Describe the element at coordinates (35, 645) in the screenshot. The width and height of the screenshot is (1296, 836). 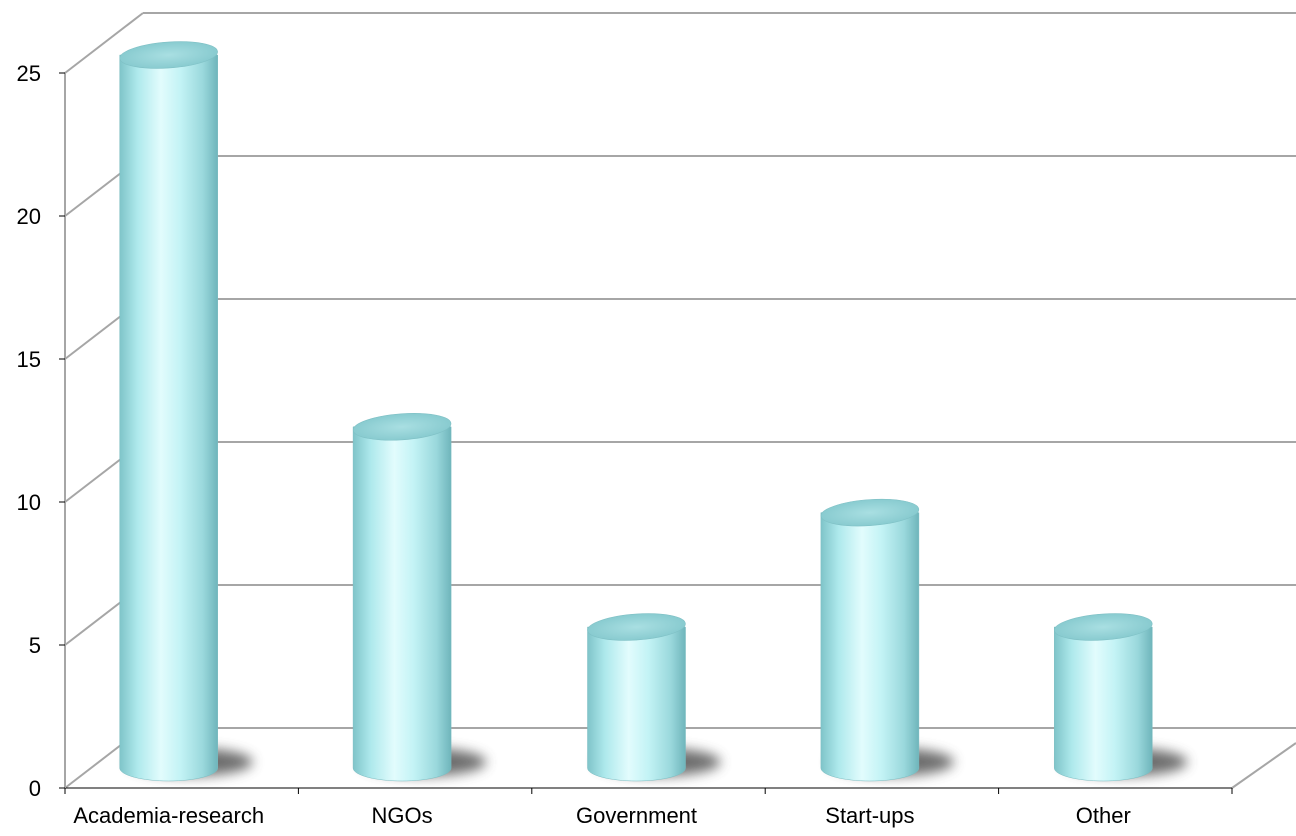
I see `y-tick-label-5: 5` at that location.